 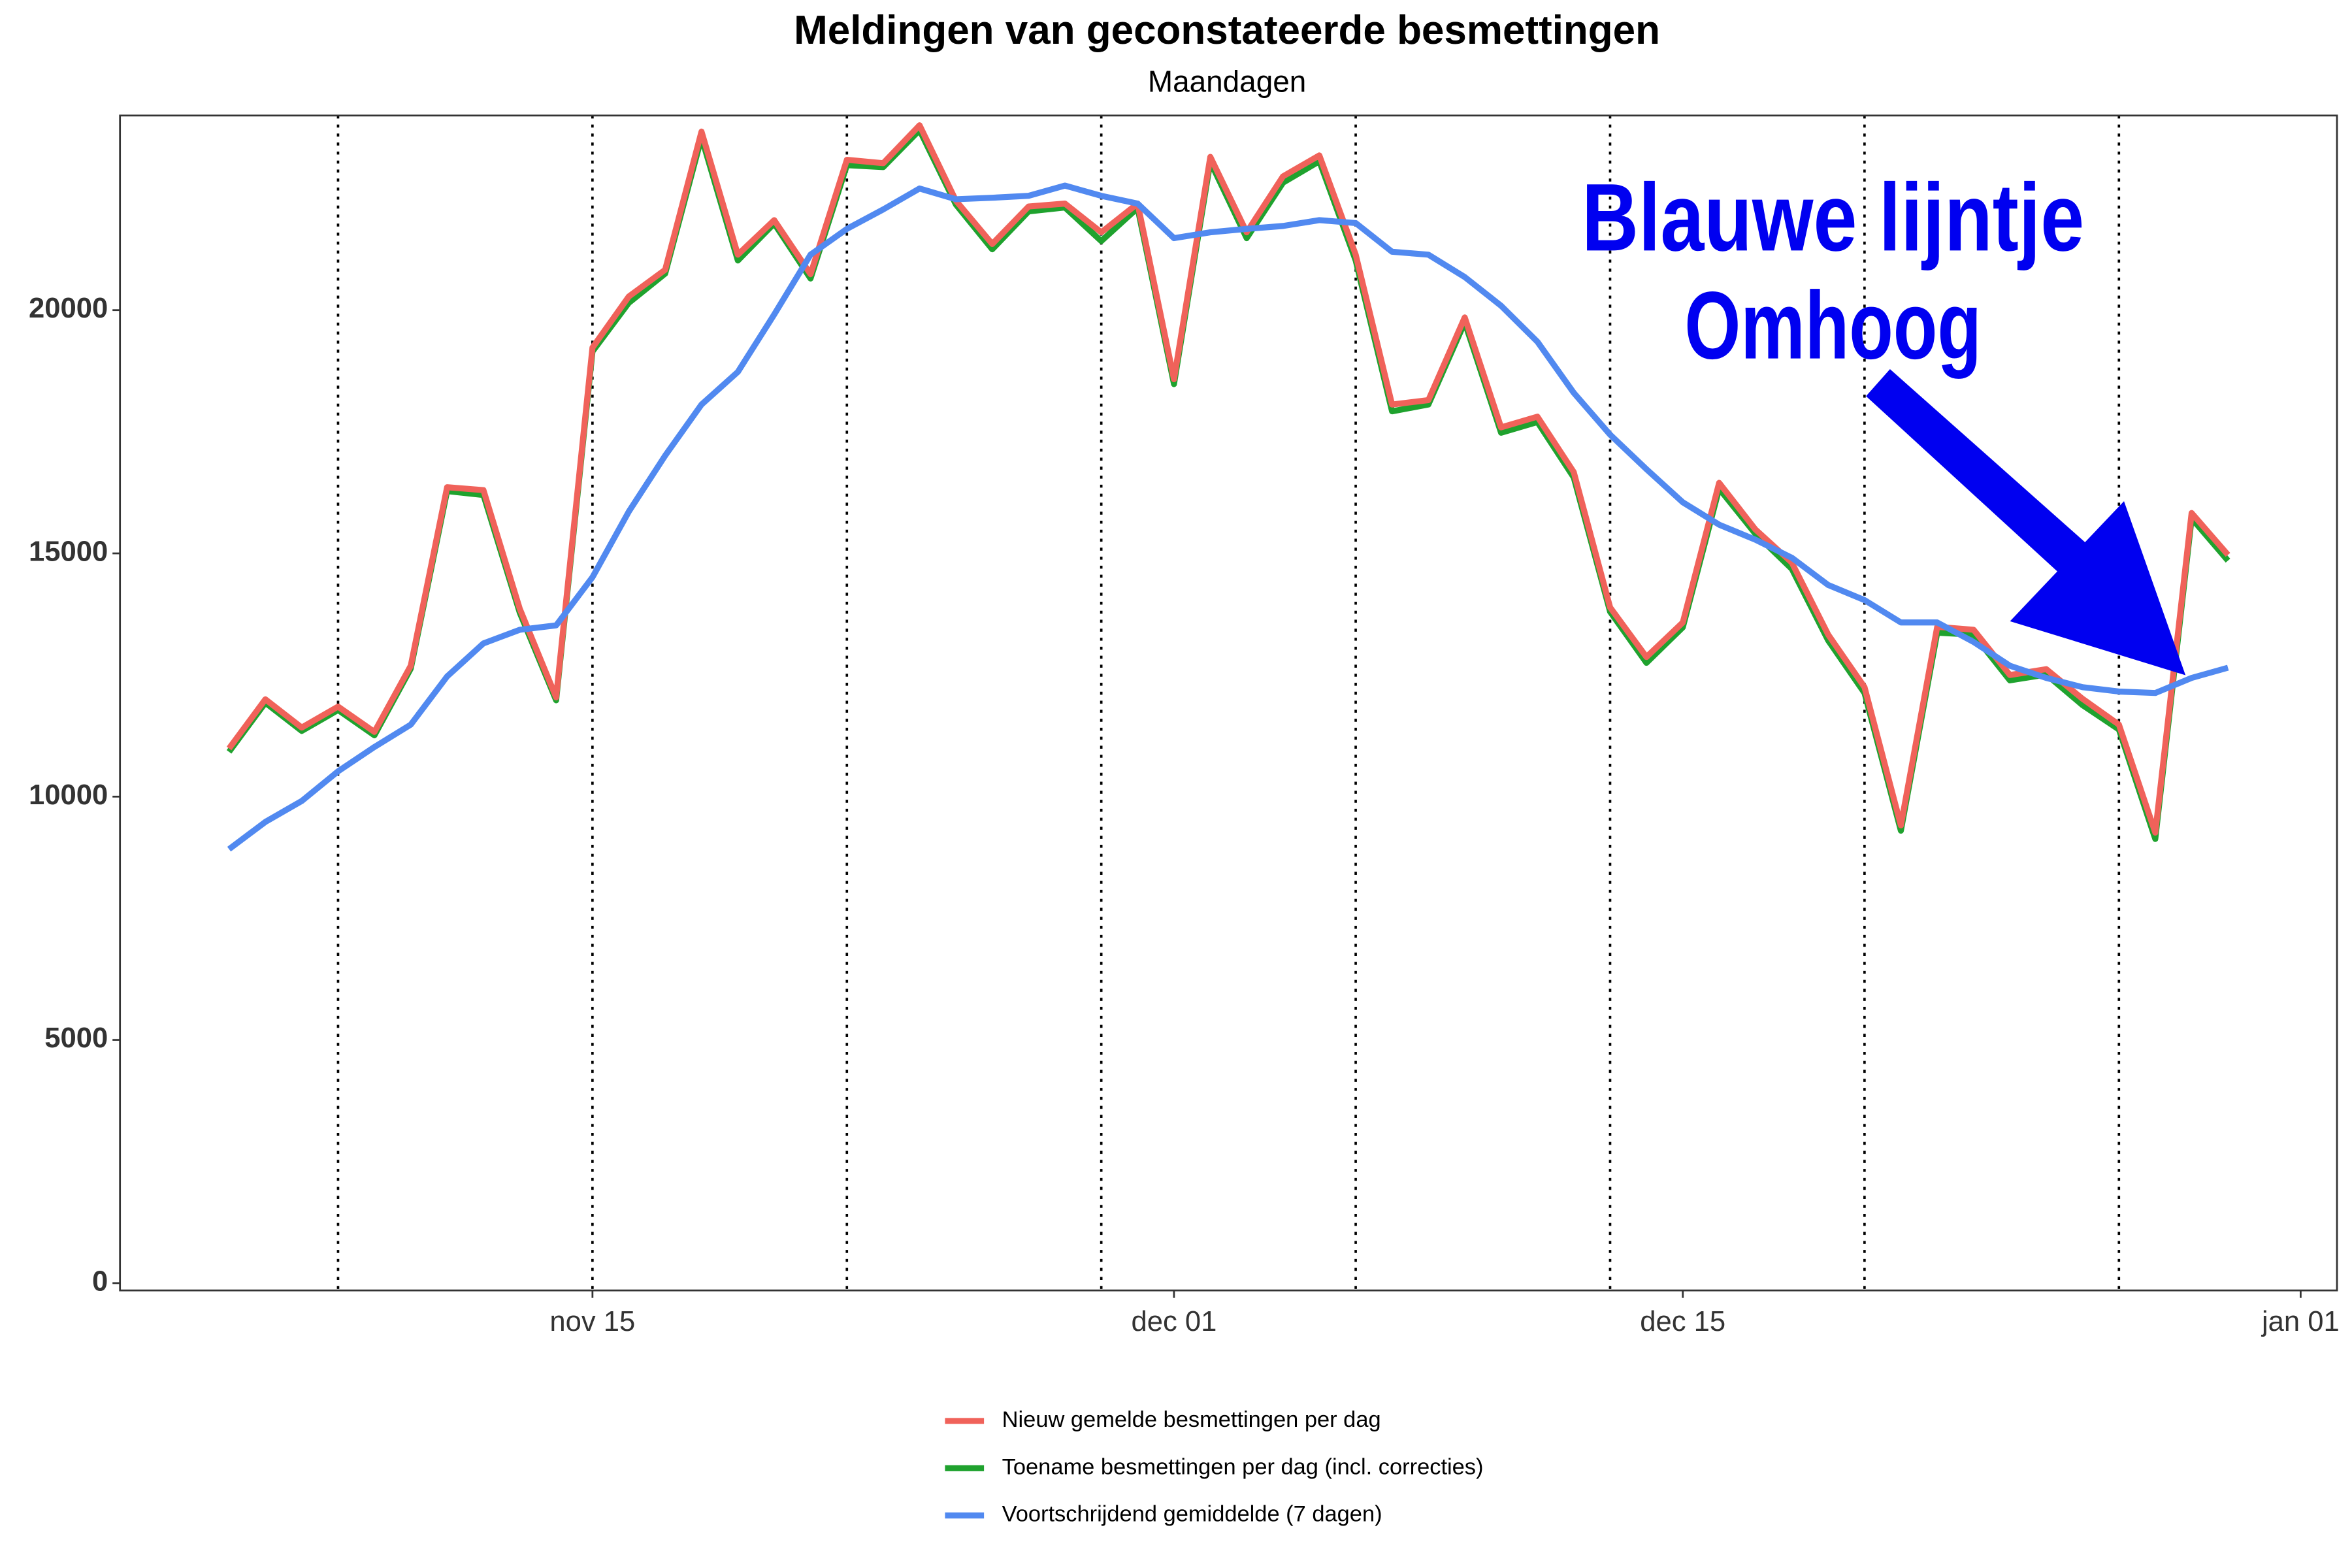 I want to click on legend-label: Voortschrijdend gemiddelde (7 dagen), so click(x=1192, y=1514).